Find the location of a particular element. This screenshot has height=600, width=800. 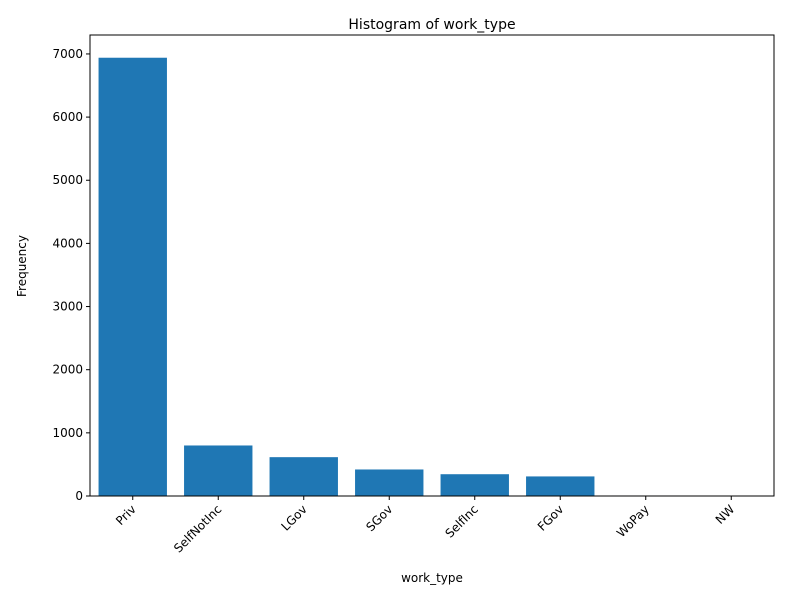

x-tick-label: FGov is located at coordinates (551, 518).